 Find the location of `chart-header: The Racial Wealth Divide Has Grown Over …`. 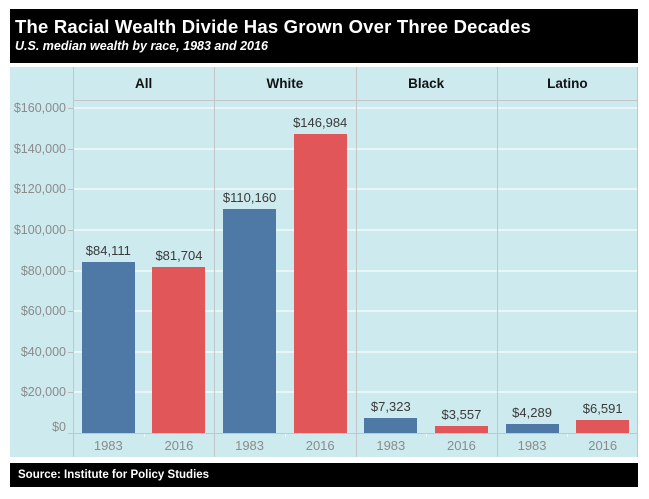

chart-header: The Racial Wealth Divide Has Grown Over … is located at coordinates (324, 36).